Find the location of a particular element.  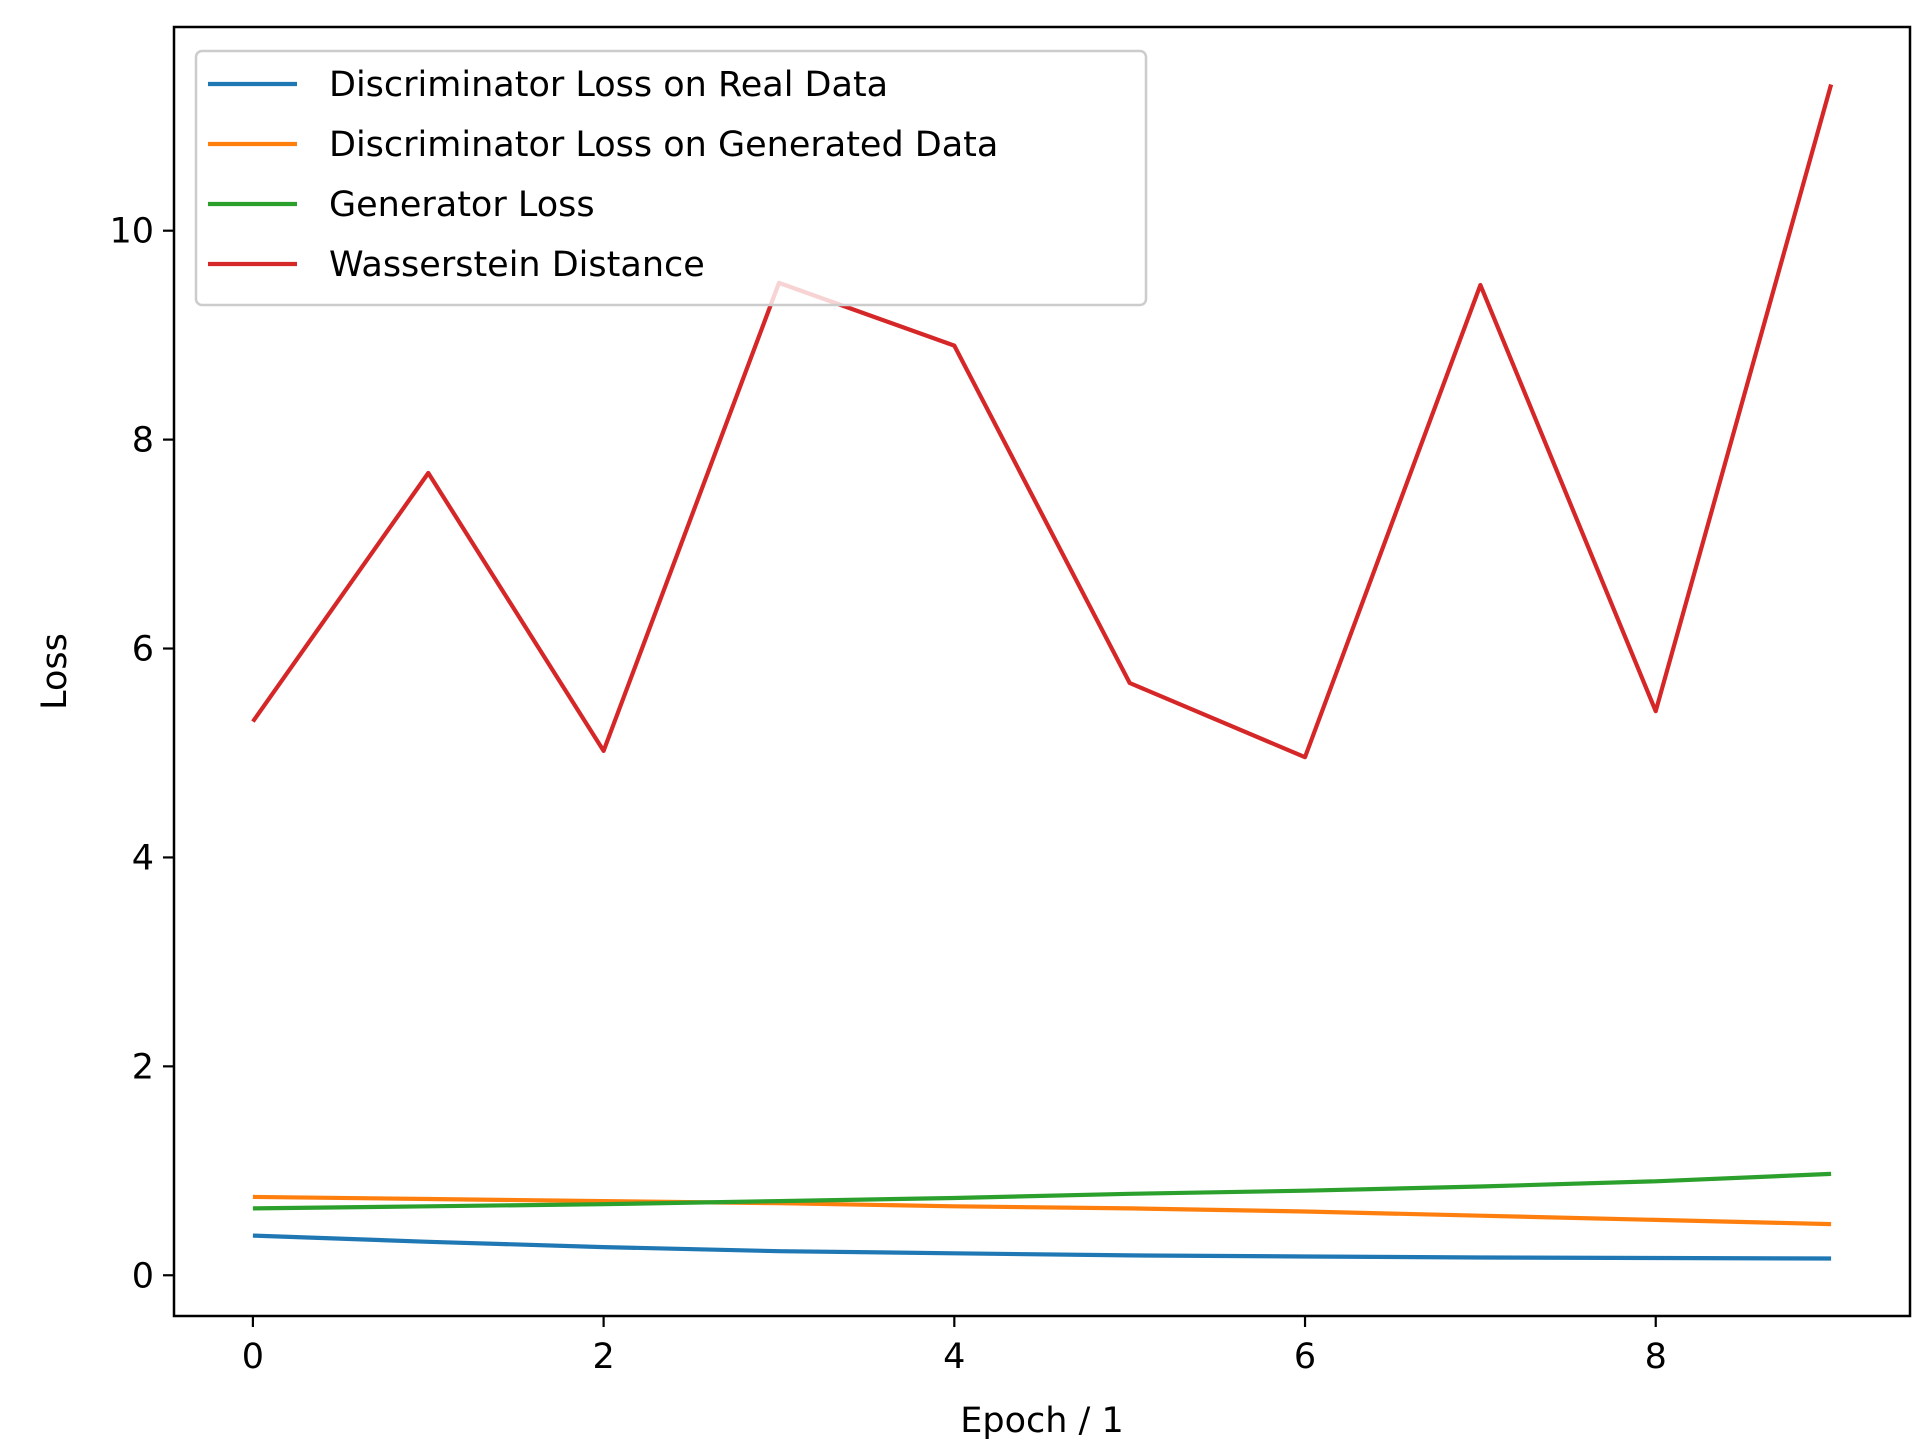

y-tick-label: 8 is located at coordinates (143, 441).